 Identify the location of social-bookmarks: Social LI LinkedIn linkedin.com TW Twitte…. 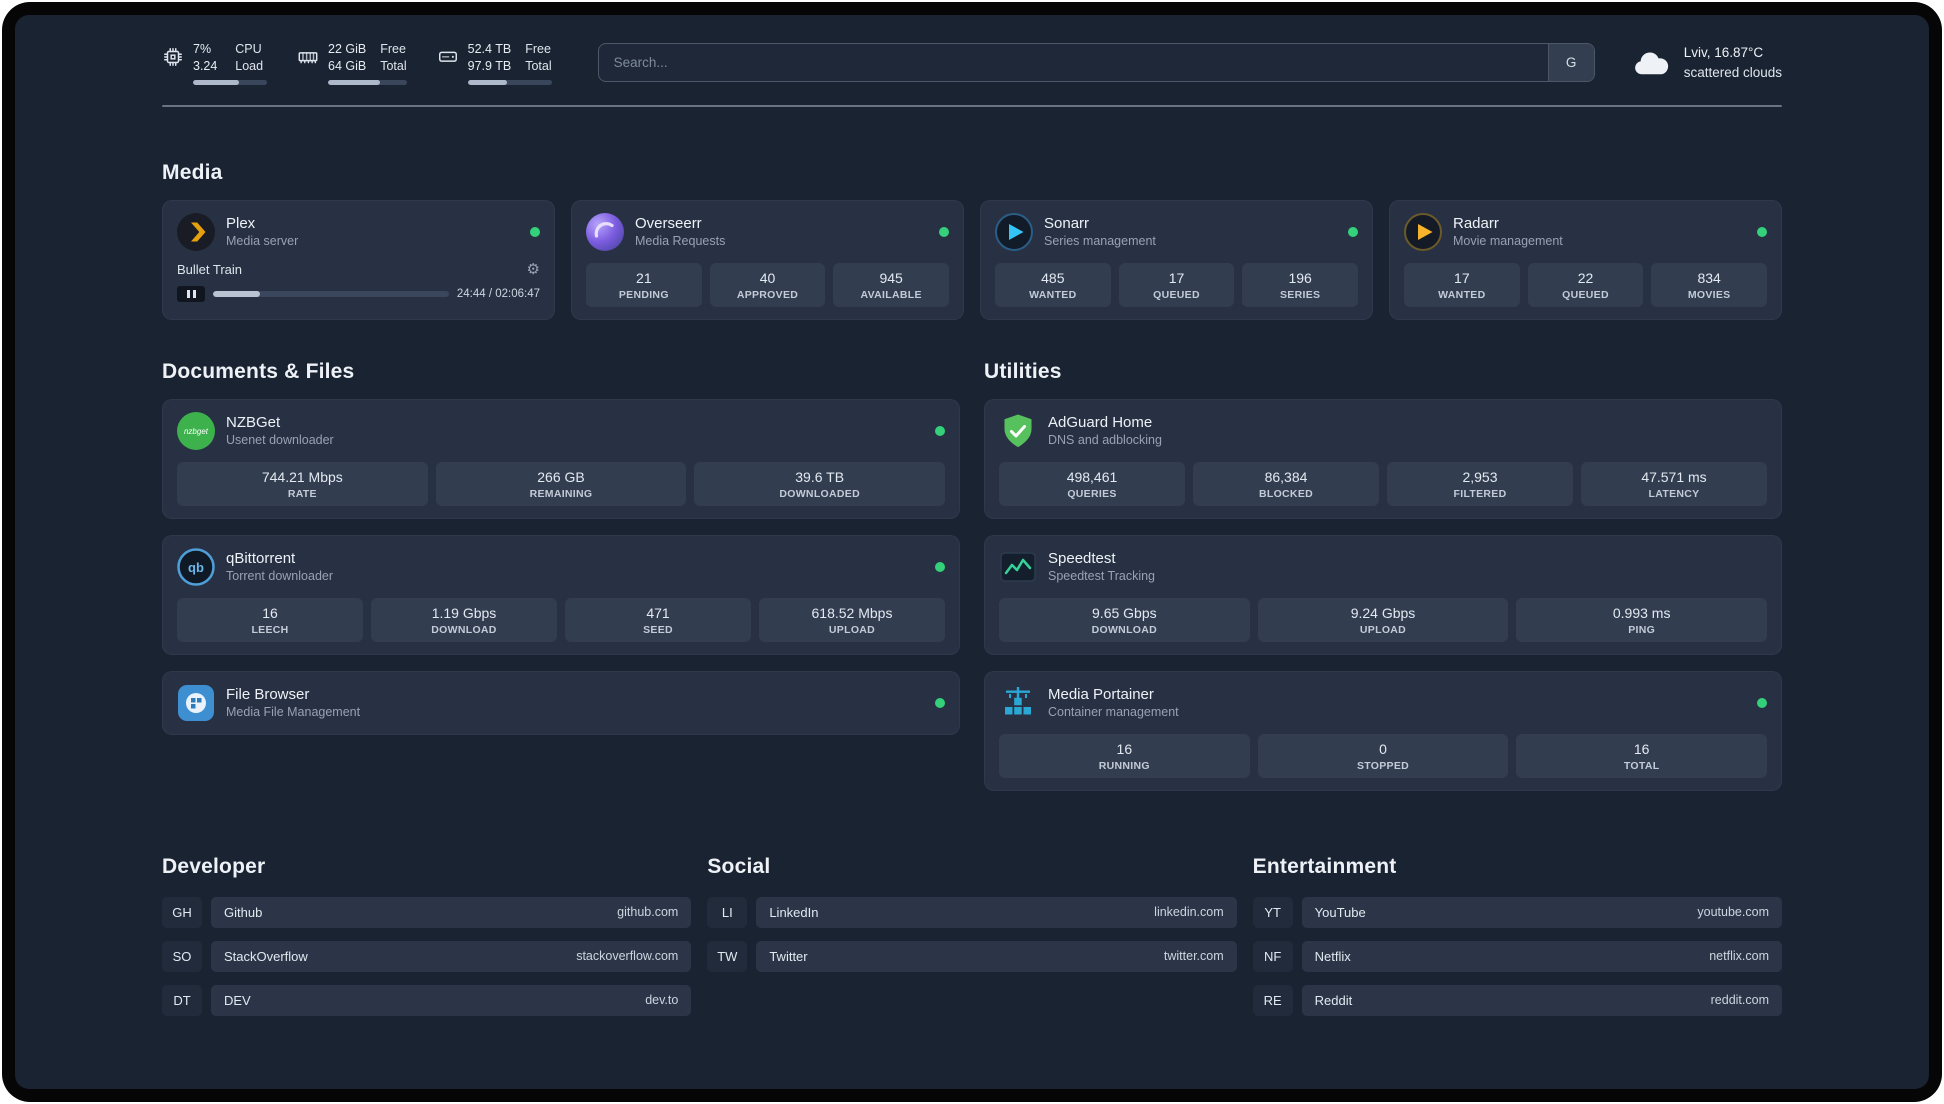
(972, 913).